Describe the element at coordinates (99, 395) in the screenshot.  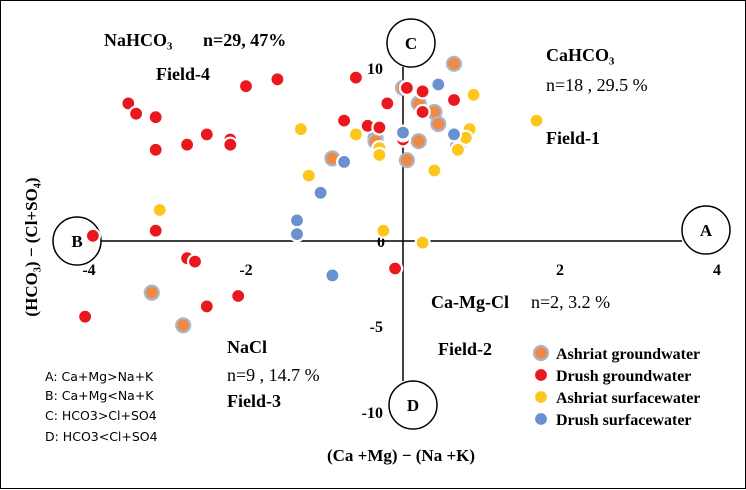
I see `definition-b: B: Ca+Mg<Na+K` at that location.